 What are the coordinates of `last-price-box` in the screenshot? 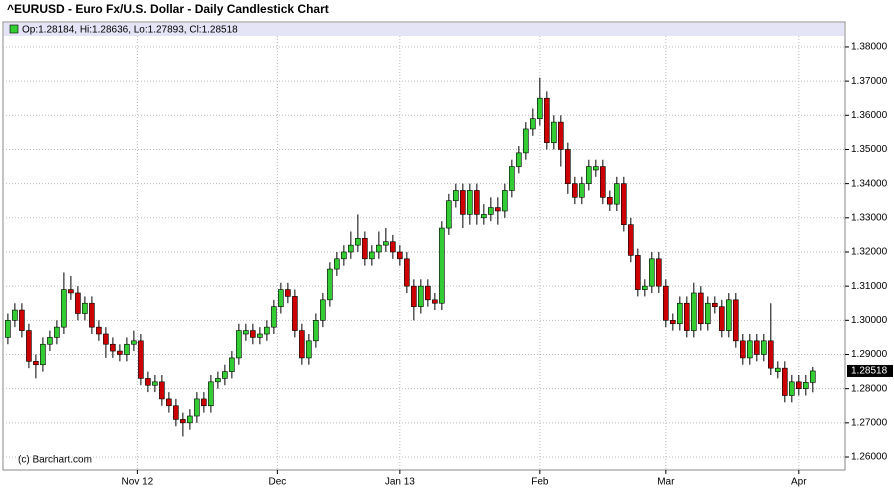 It's located at (870, 370).